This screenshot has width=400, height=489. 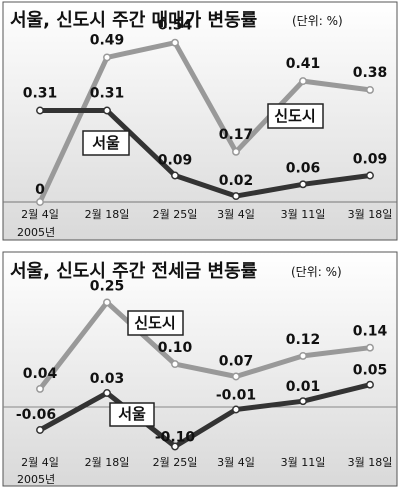 What do you see at coordinates (303, 387) in the screenshot?
I see `chart-2-seoul-value-label: 0.01` at bounding box center [303, 387].